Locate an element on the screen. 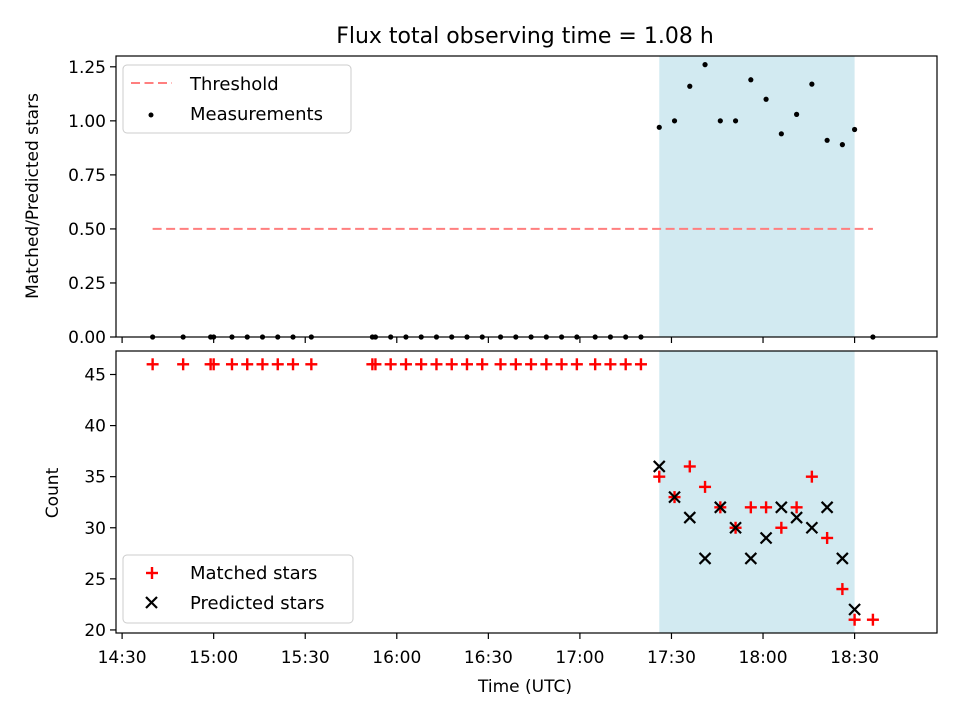 This screenshot has height=720, width=960. bottom-y-tick-label-4: 40 is located at coordinates (95, 427).